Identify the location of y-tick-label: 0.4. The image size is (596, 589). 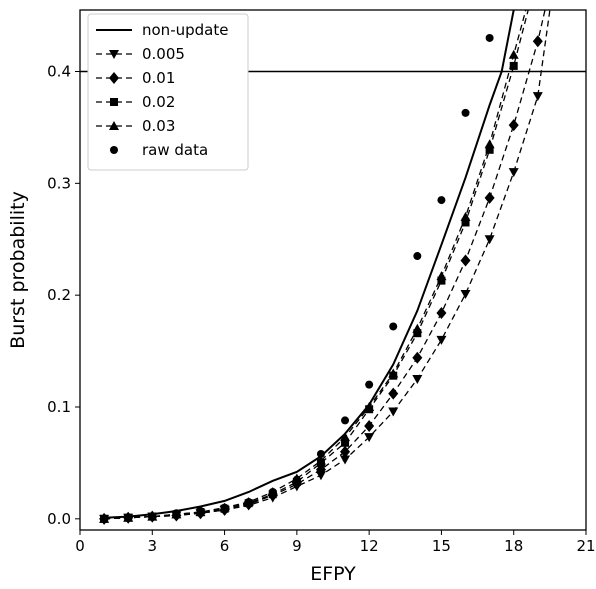
(59, 72).